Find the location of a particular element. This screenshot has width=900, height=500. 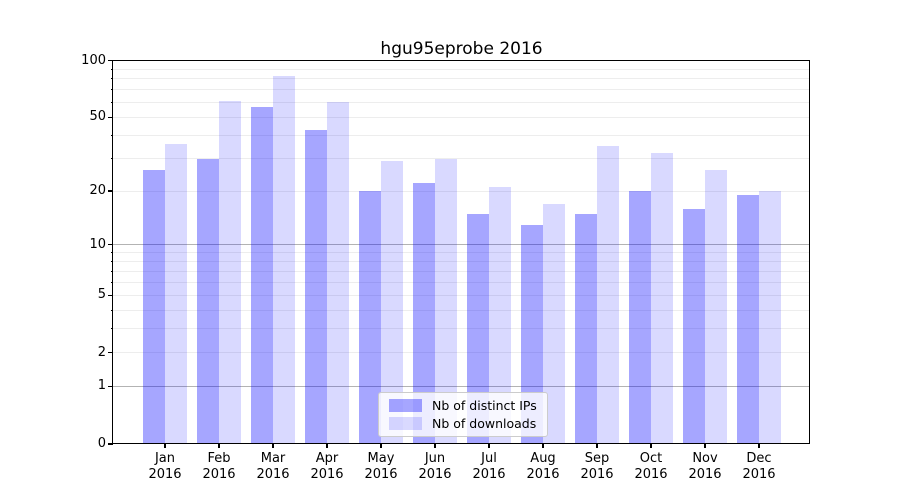

legend-item-distinct-ips: Nb of distinct IPs is located at coordinates (464, 405).